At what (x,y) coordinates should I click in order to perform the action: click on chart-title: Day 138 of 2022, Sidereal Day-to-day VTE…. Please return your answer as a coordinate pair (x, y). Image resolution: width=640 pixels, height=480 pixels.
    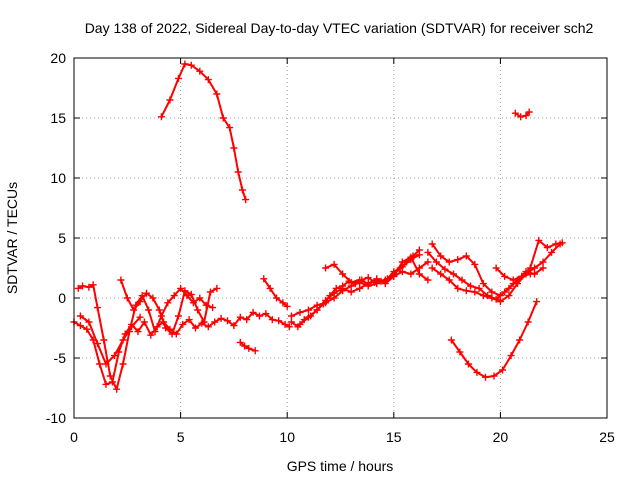
    Looking at the image, I should click on (339, 28).